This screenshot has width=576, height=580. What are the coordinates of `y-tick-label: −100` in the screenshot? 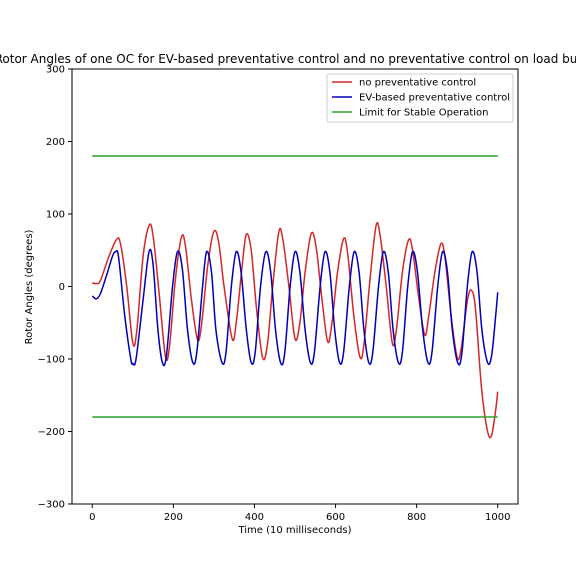 It's located at (51, 360).